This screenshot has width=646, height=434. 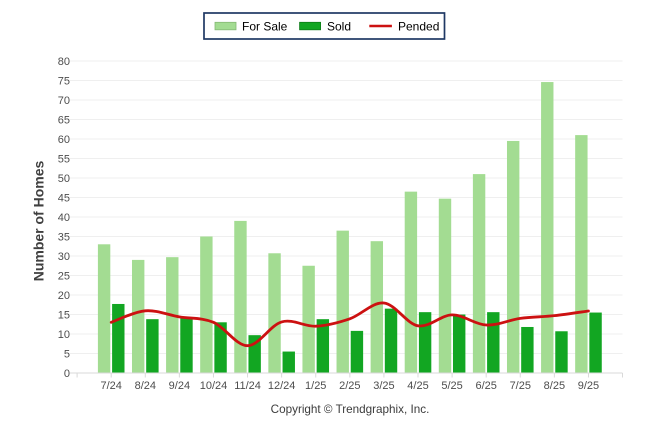 What do you see at coordinates (339, 27) in the screenshot?
I see `svg-text: Sold` at bounding box center [339, 27].